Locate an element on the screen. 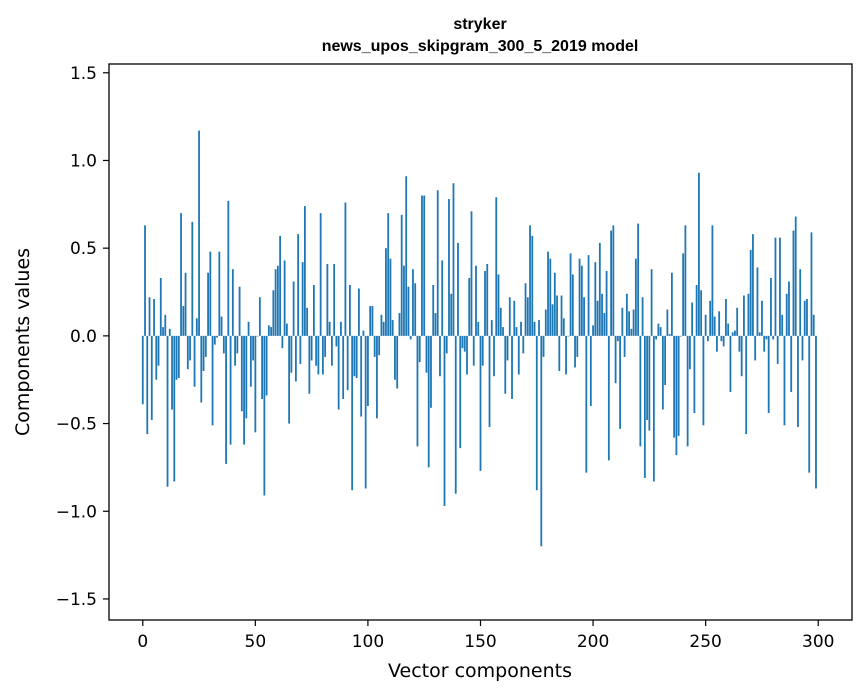 The height and width of the screenshot is (696, 867). y-tick-label: 1.0 is located at coordinates (83, 161).